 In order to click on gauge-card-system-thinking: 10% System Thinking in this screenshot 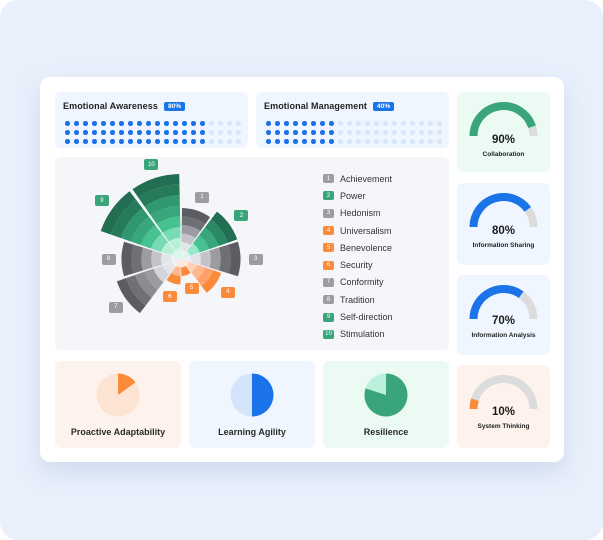, I will do `click(503, 406)`.